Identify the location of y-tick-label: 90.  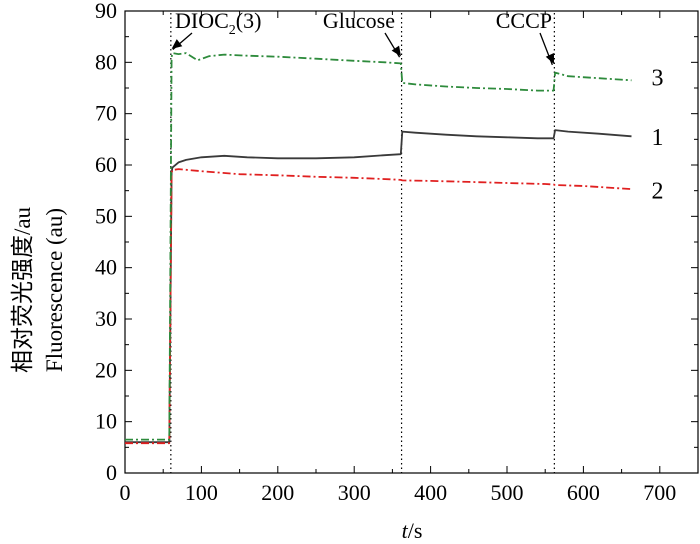
(106, 11).